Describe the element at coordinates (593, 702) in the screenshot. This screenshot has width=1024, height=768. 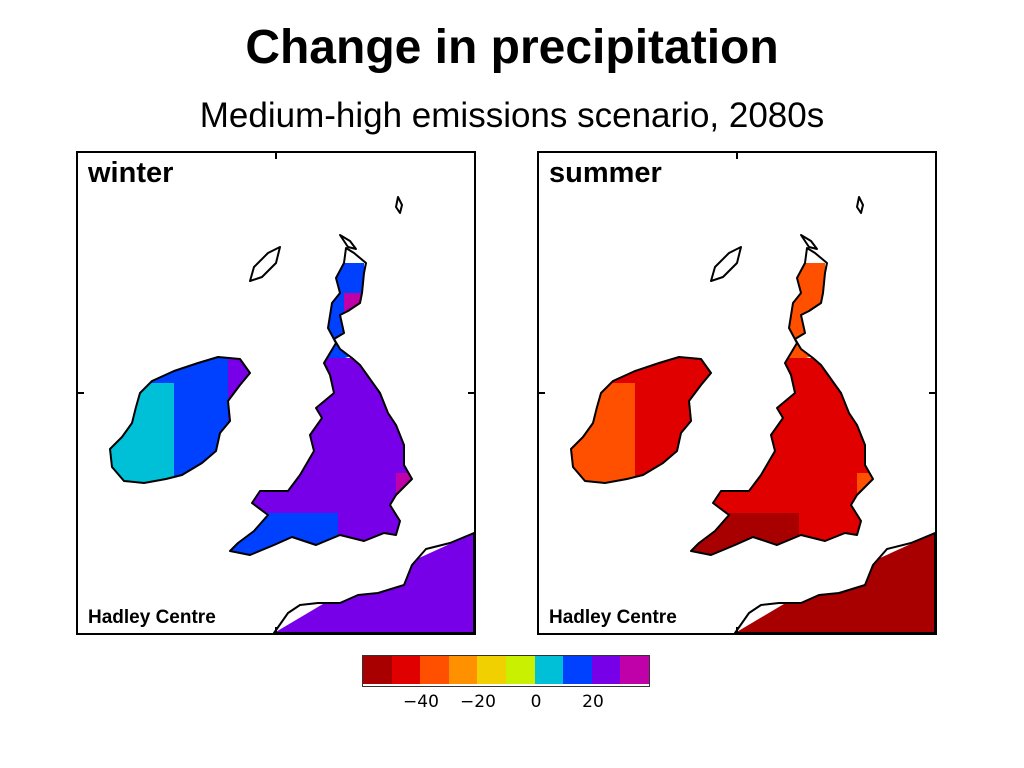
I see `legend-tick-label: 20` at that location.